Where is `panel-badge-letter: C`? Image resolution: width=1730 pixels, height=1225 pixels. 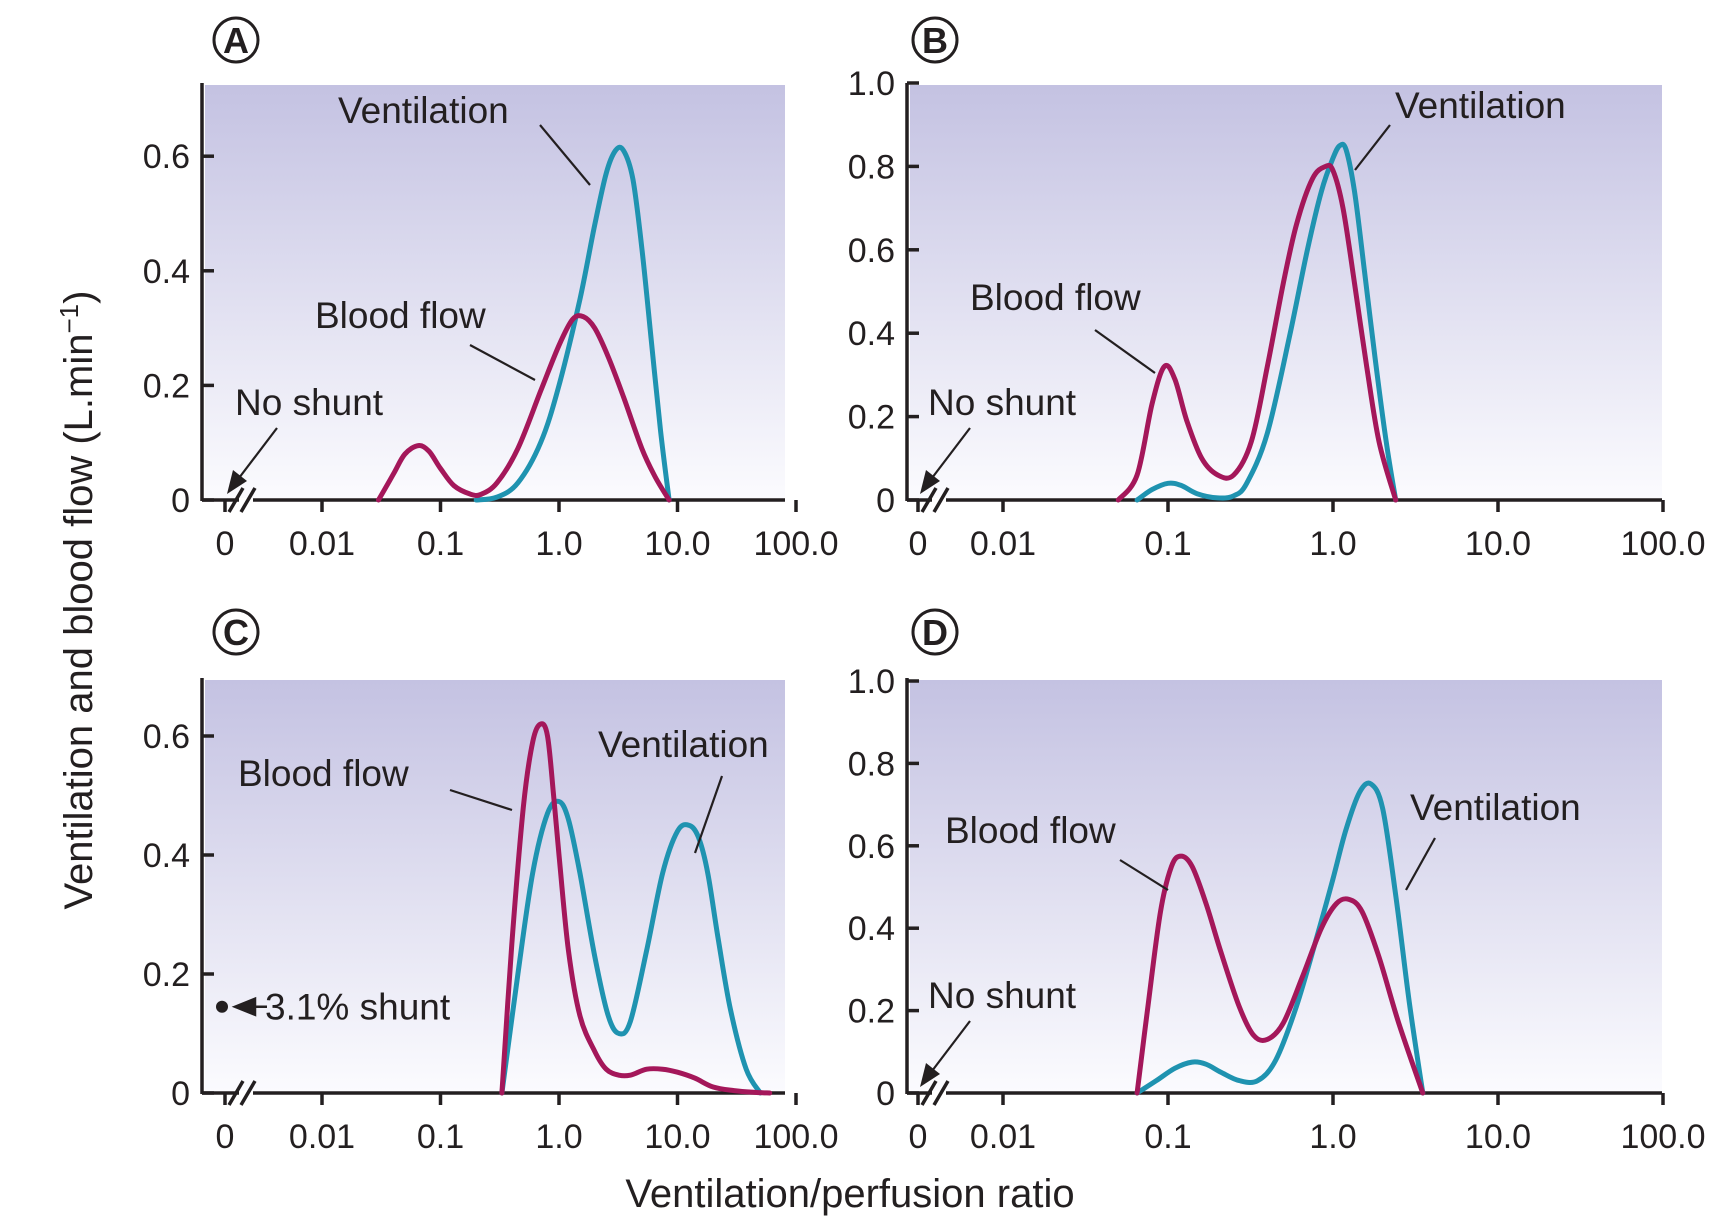 panel-badge-letter: C is located at coordinates (236, 632).